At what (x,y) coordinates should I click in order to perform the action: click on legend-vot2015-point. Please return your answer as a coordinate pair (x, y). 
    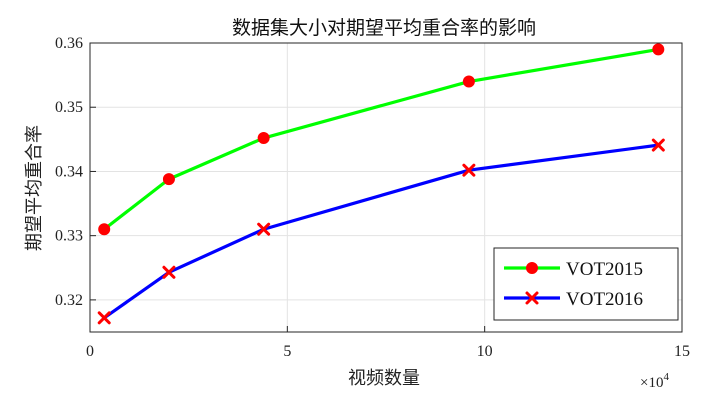
    Looking at the image, I should click on (532, 268).